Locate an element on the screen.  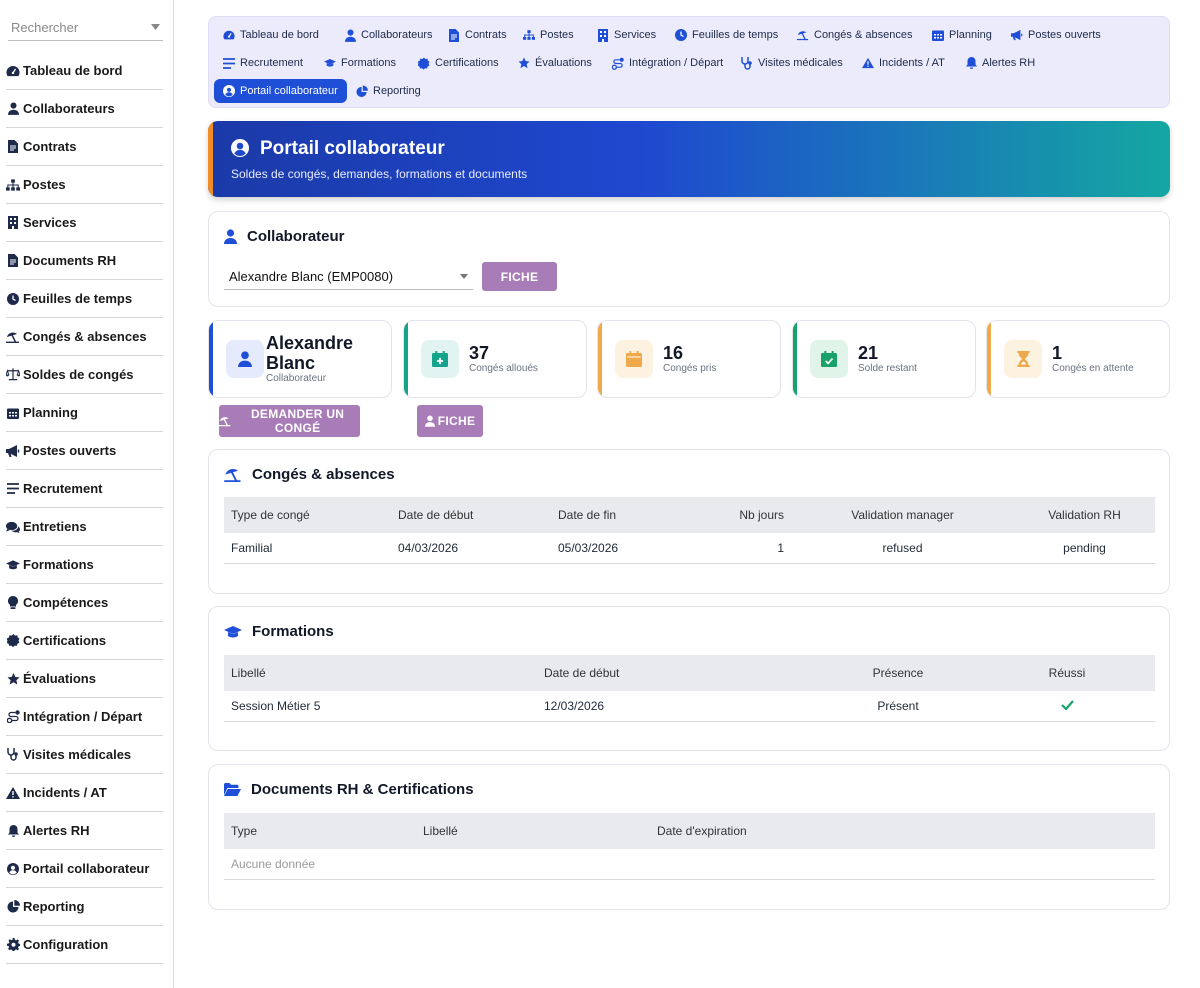
tab-postes-ouverts: Postes ouverts is located at coordinates (1056, 35).